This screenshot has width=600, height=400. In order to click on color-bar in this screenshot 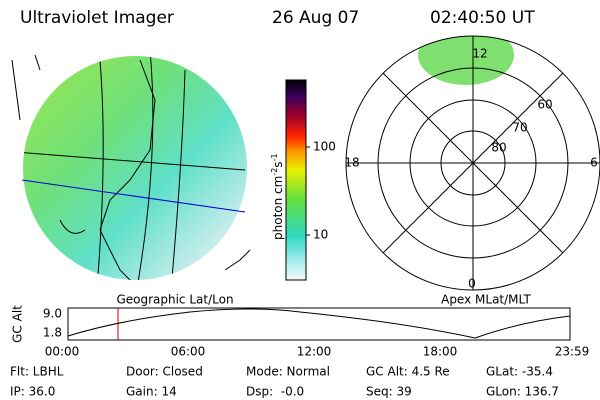, I will do `click(296, 180)`.